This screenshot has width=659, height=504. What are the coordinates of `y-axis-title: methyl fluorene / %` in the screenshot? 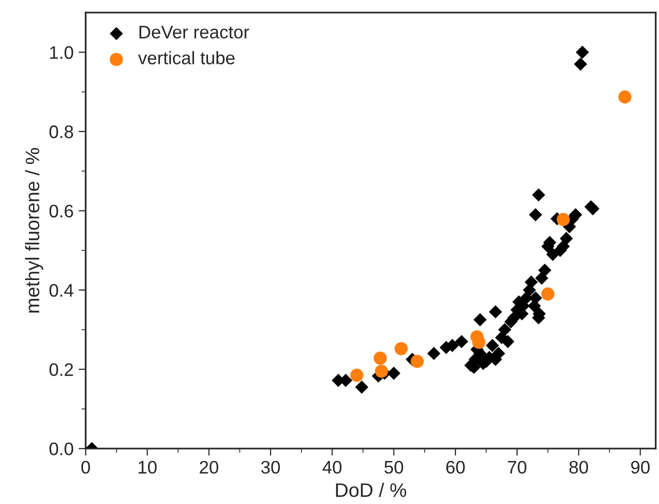 It's located at (34, 230).